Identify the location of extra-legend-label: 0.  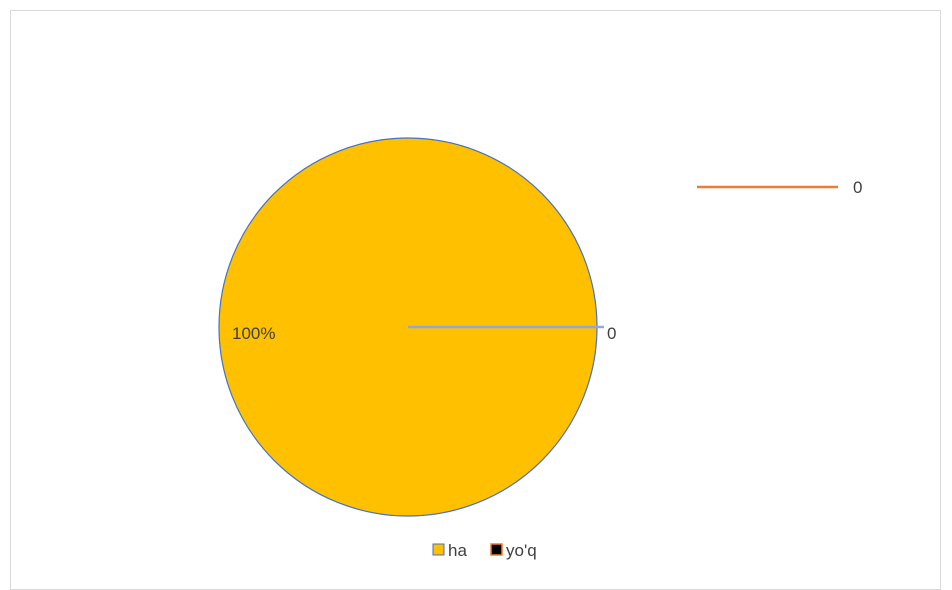
(857, 187).